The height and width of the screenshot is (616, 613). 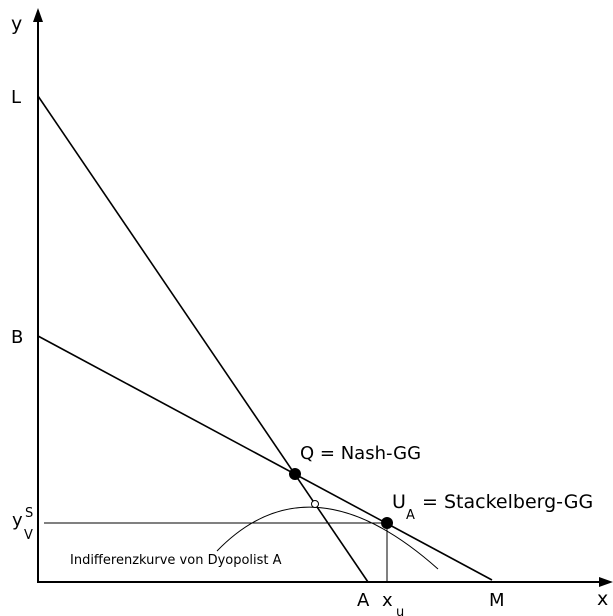 I want to click on stackelberg-label-rest: = Stackelberg-GG, so click(x=504, y=502).